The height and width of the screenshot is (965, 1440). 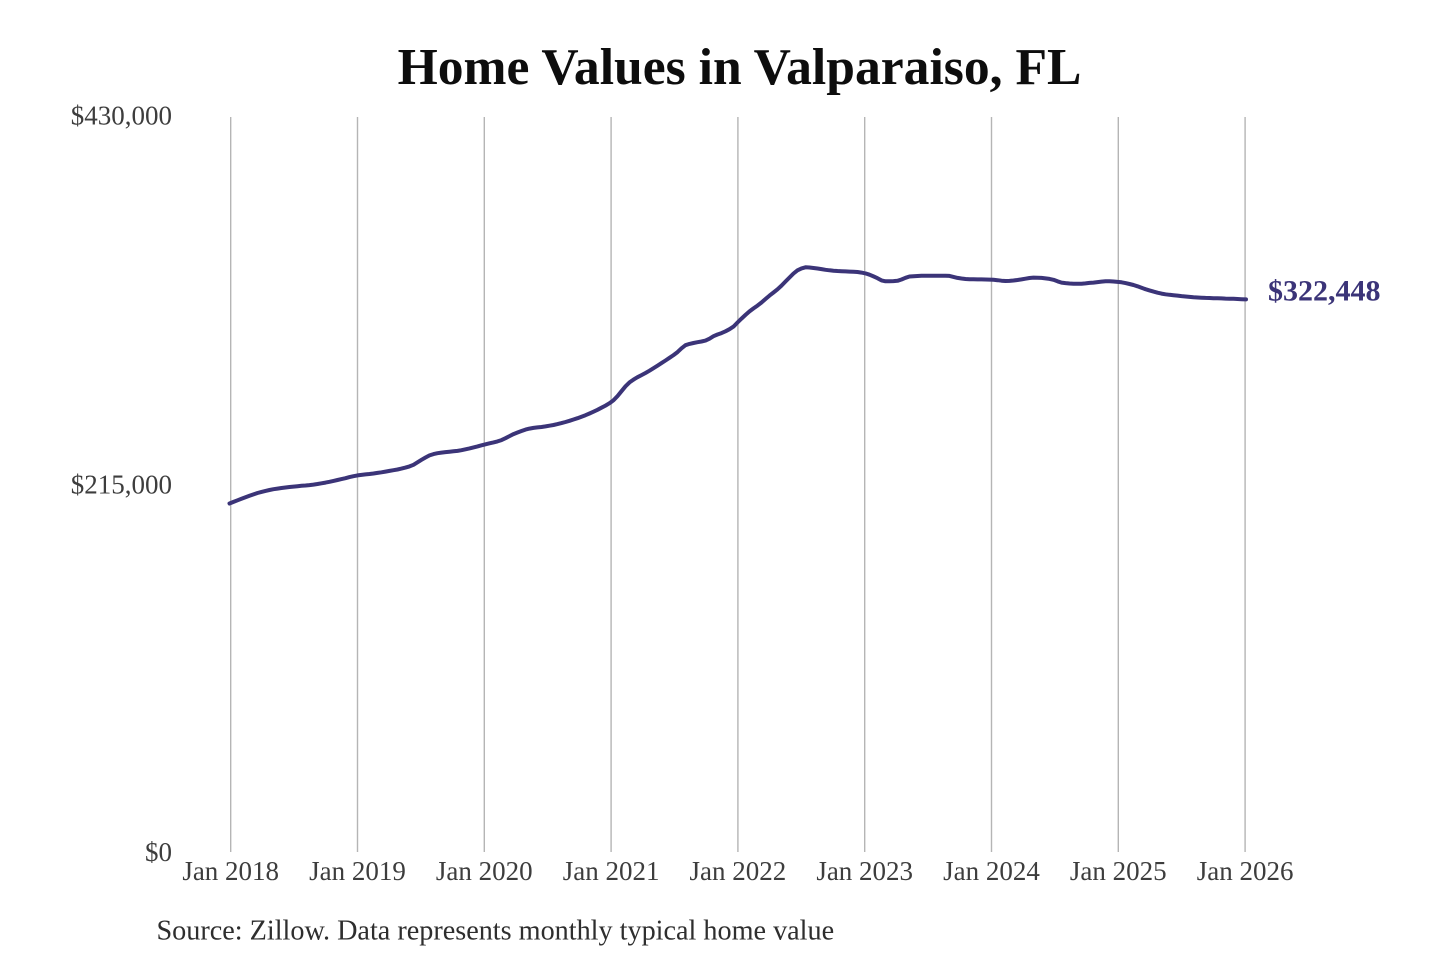 I want to click on svg-text: Jan 2024, so click(x=991, y=871).